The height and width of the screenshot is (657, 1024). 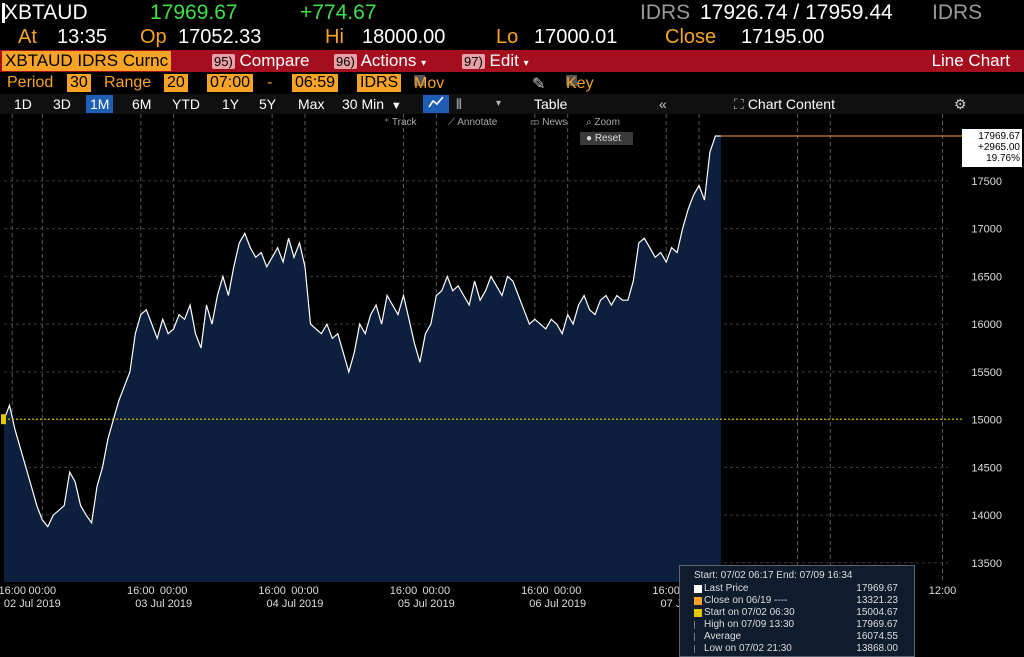 What do you see at coordinates (1003, 158) in the screenshot?
I see `last-price-tag-text: 19.76%` at bounding box center [1003, 158].